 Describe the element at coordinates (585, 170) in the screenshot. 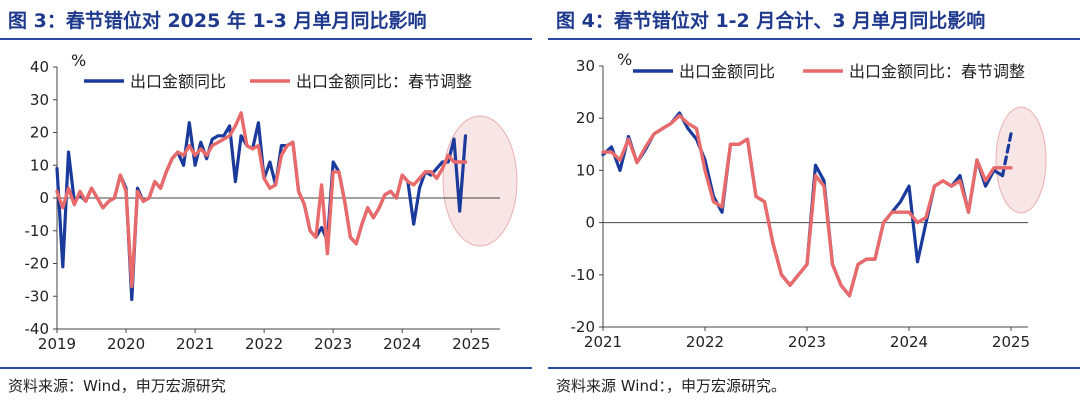

I see `right-y-tick-label: 10` at that location.